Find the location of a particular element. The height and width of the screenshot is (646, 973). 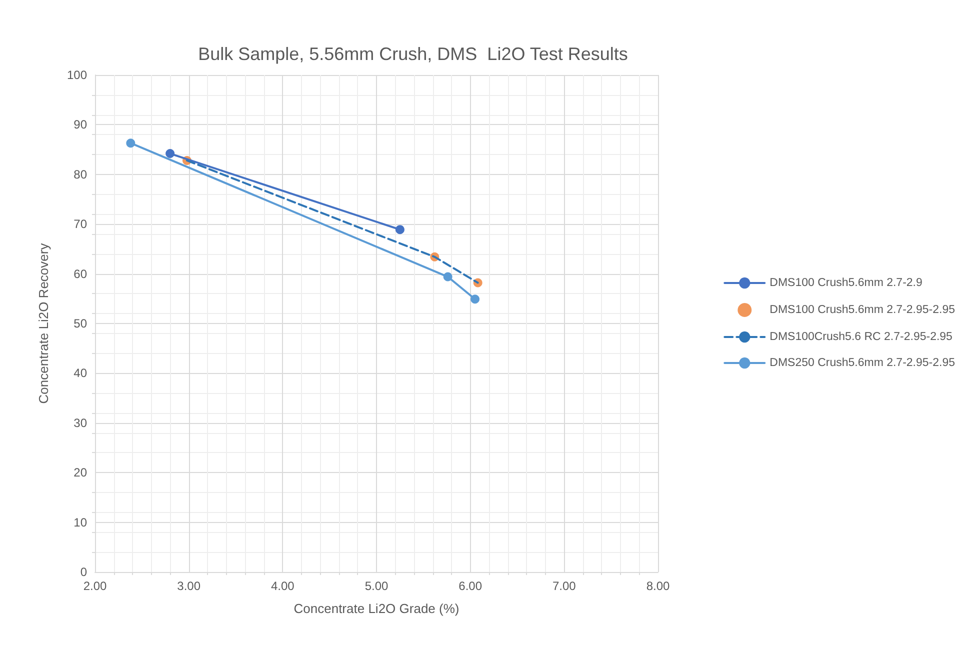

y-axis-title: Concentrate Li2O Recovery is located at coordinates (43, 323).